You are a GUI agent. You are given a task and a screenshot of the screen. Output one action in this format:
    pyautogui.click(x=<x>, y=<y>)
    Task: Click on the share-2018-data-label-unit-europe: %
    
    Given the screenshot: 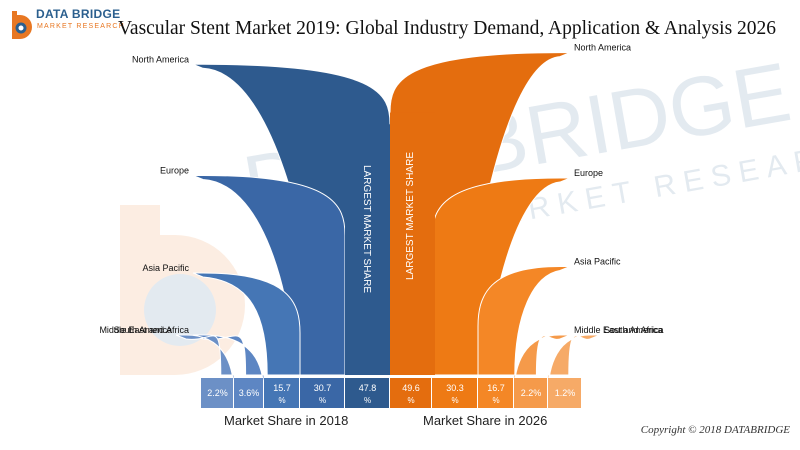 What is the action you would take?
    pyautogui.click(x=322, y=400)
    